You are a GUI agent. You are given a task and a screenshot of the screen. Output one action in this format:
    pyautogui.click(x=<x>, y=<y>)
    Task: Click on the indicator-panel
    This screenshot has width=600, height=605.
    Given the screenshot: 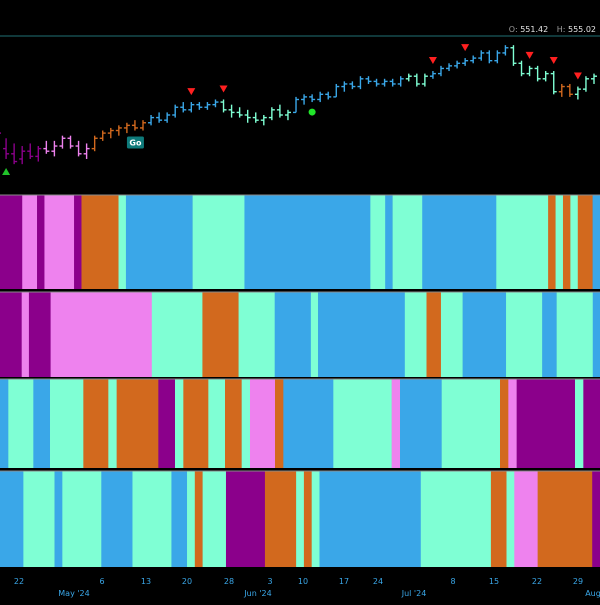 What is the action you would take?
    pyautogui.click(x=300, y=334)
    